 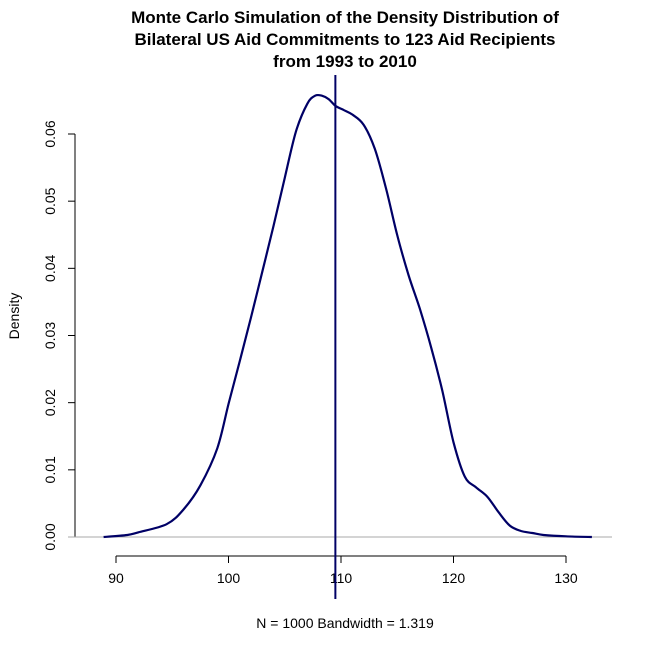 What do you see at coordinates (59, 335) in the screenshot?
I see `y-axis: 0.00 0.01 0.02 0.03 0.04 0.05 0.06` at bounding box center [59, 335].